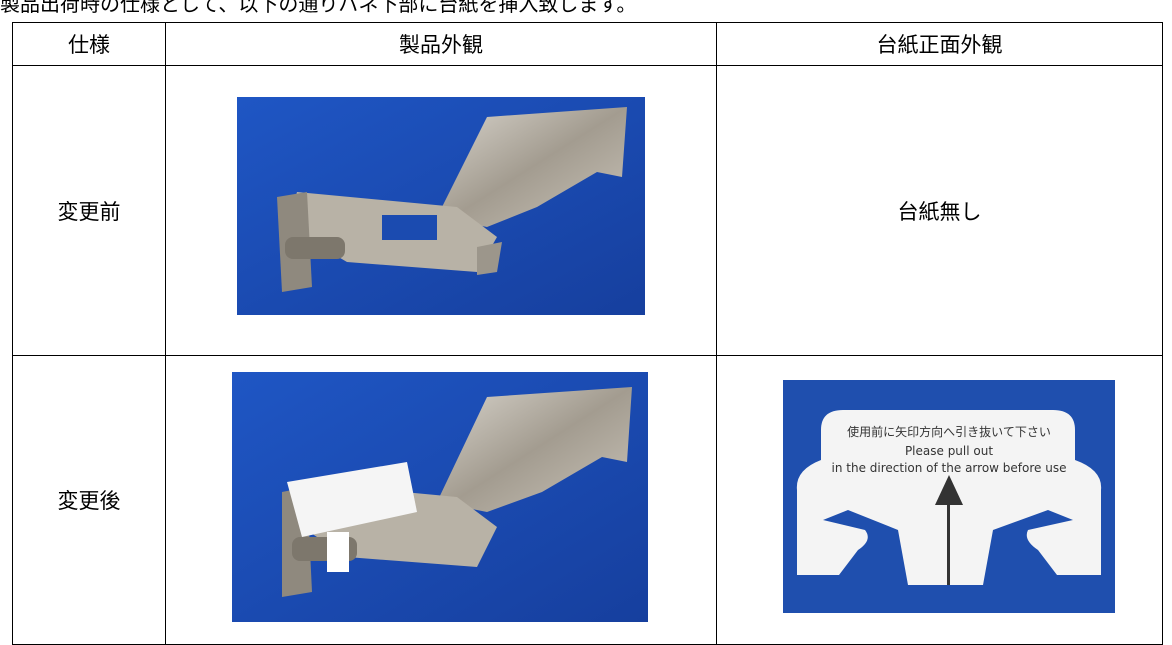 The image size is (1172, 645). I want to click on header-cell: 製品外観, so click(441, 44).